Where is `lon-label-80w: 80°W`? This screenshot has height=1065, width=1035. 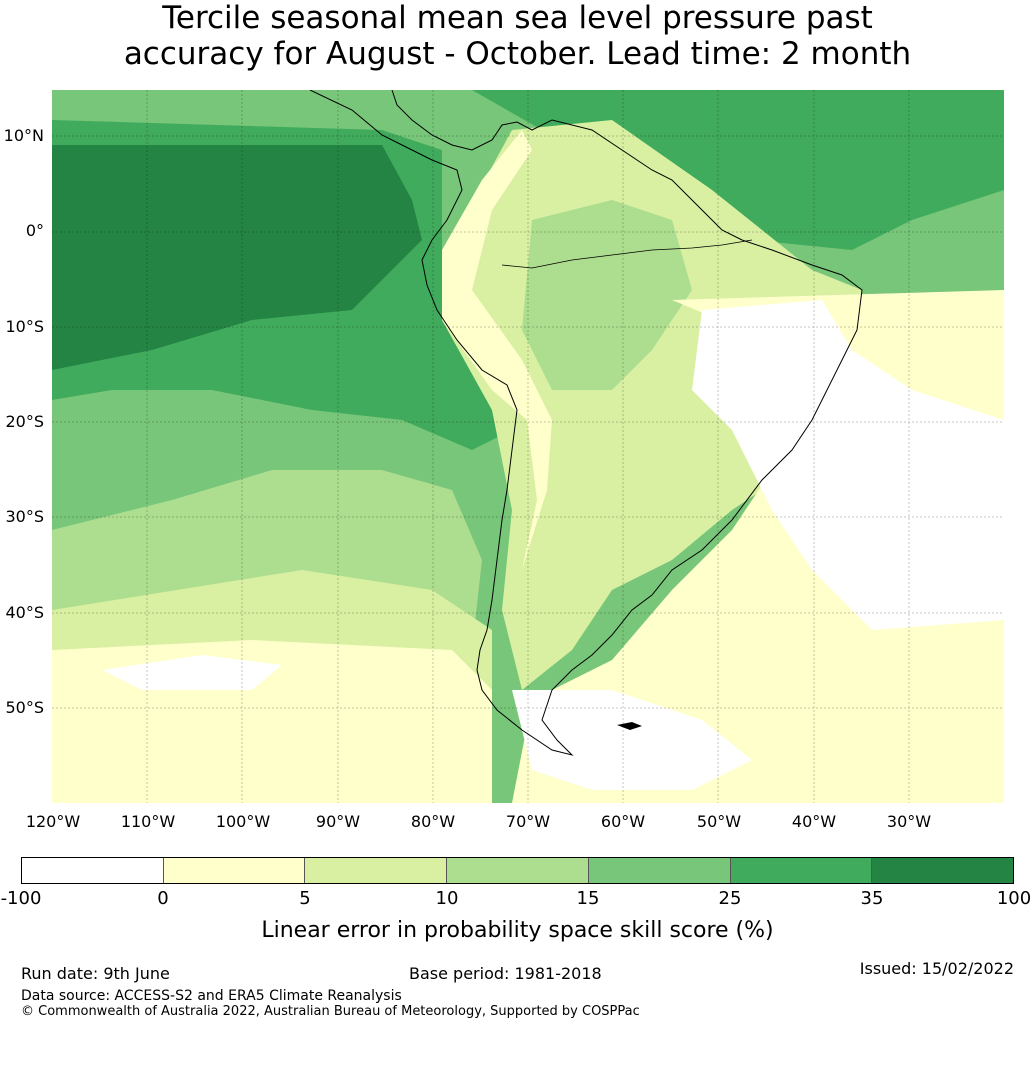
lon-label-80w: 80°W is located at coordinates (433, 821).